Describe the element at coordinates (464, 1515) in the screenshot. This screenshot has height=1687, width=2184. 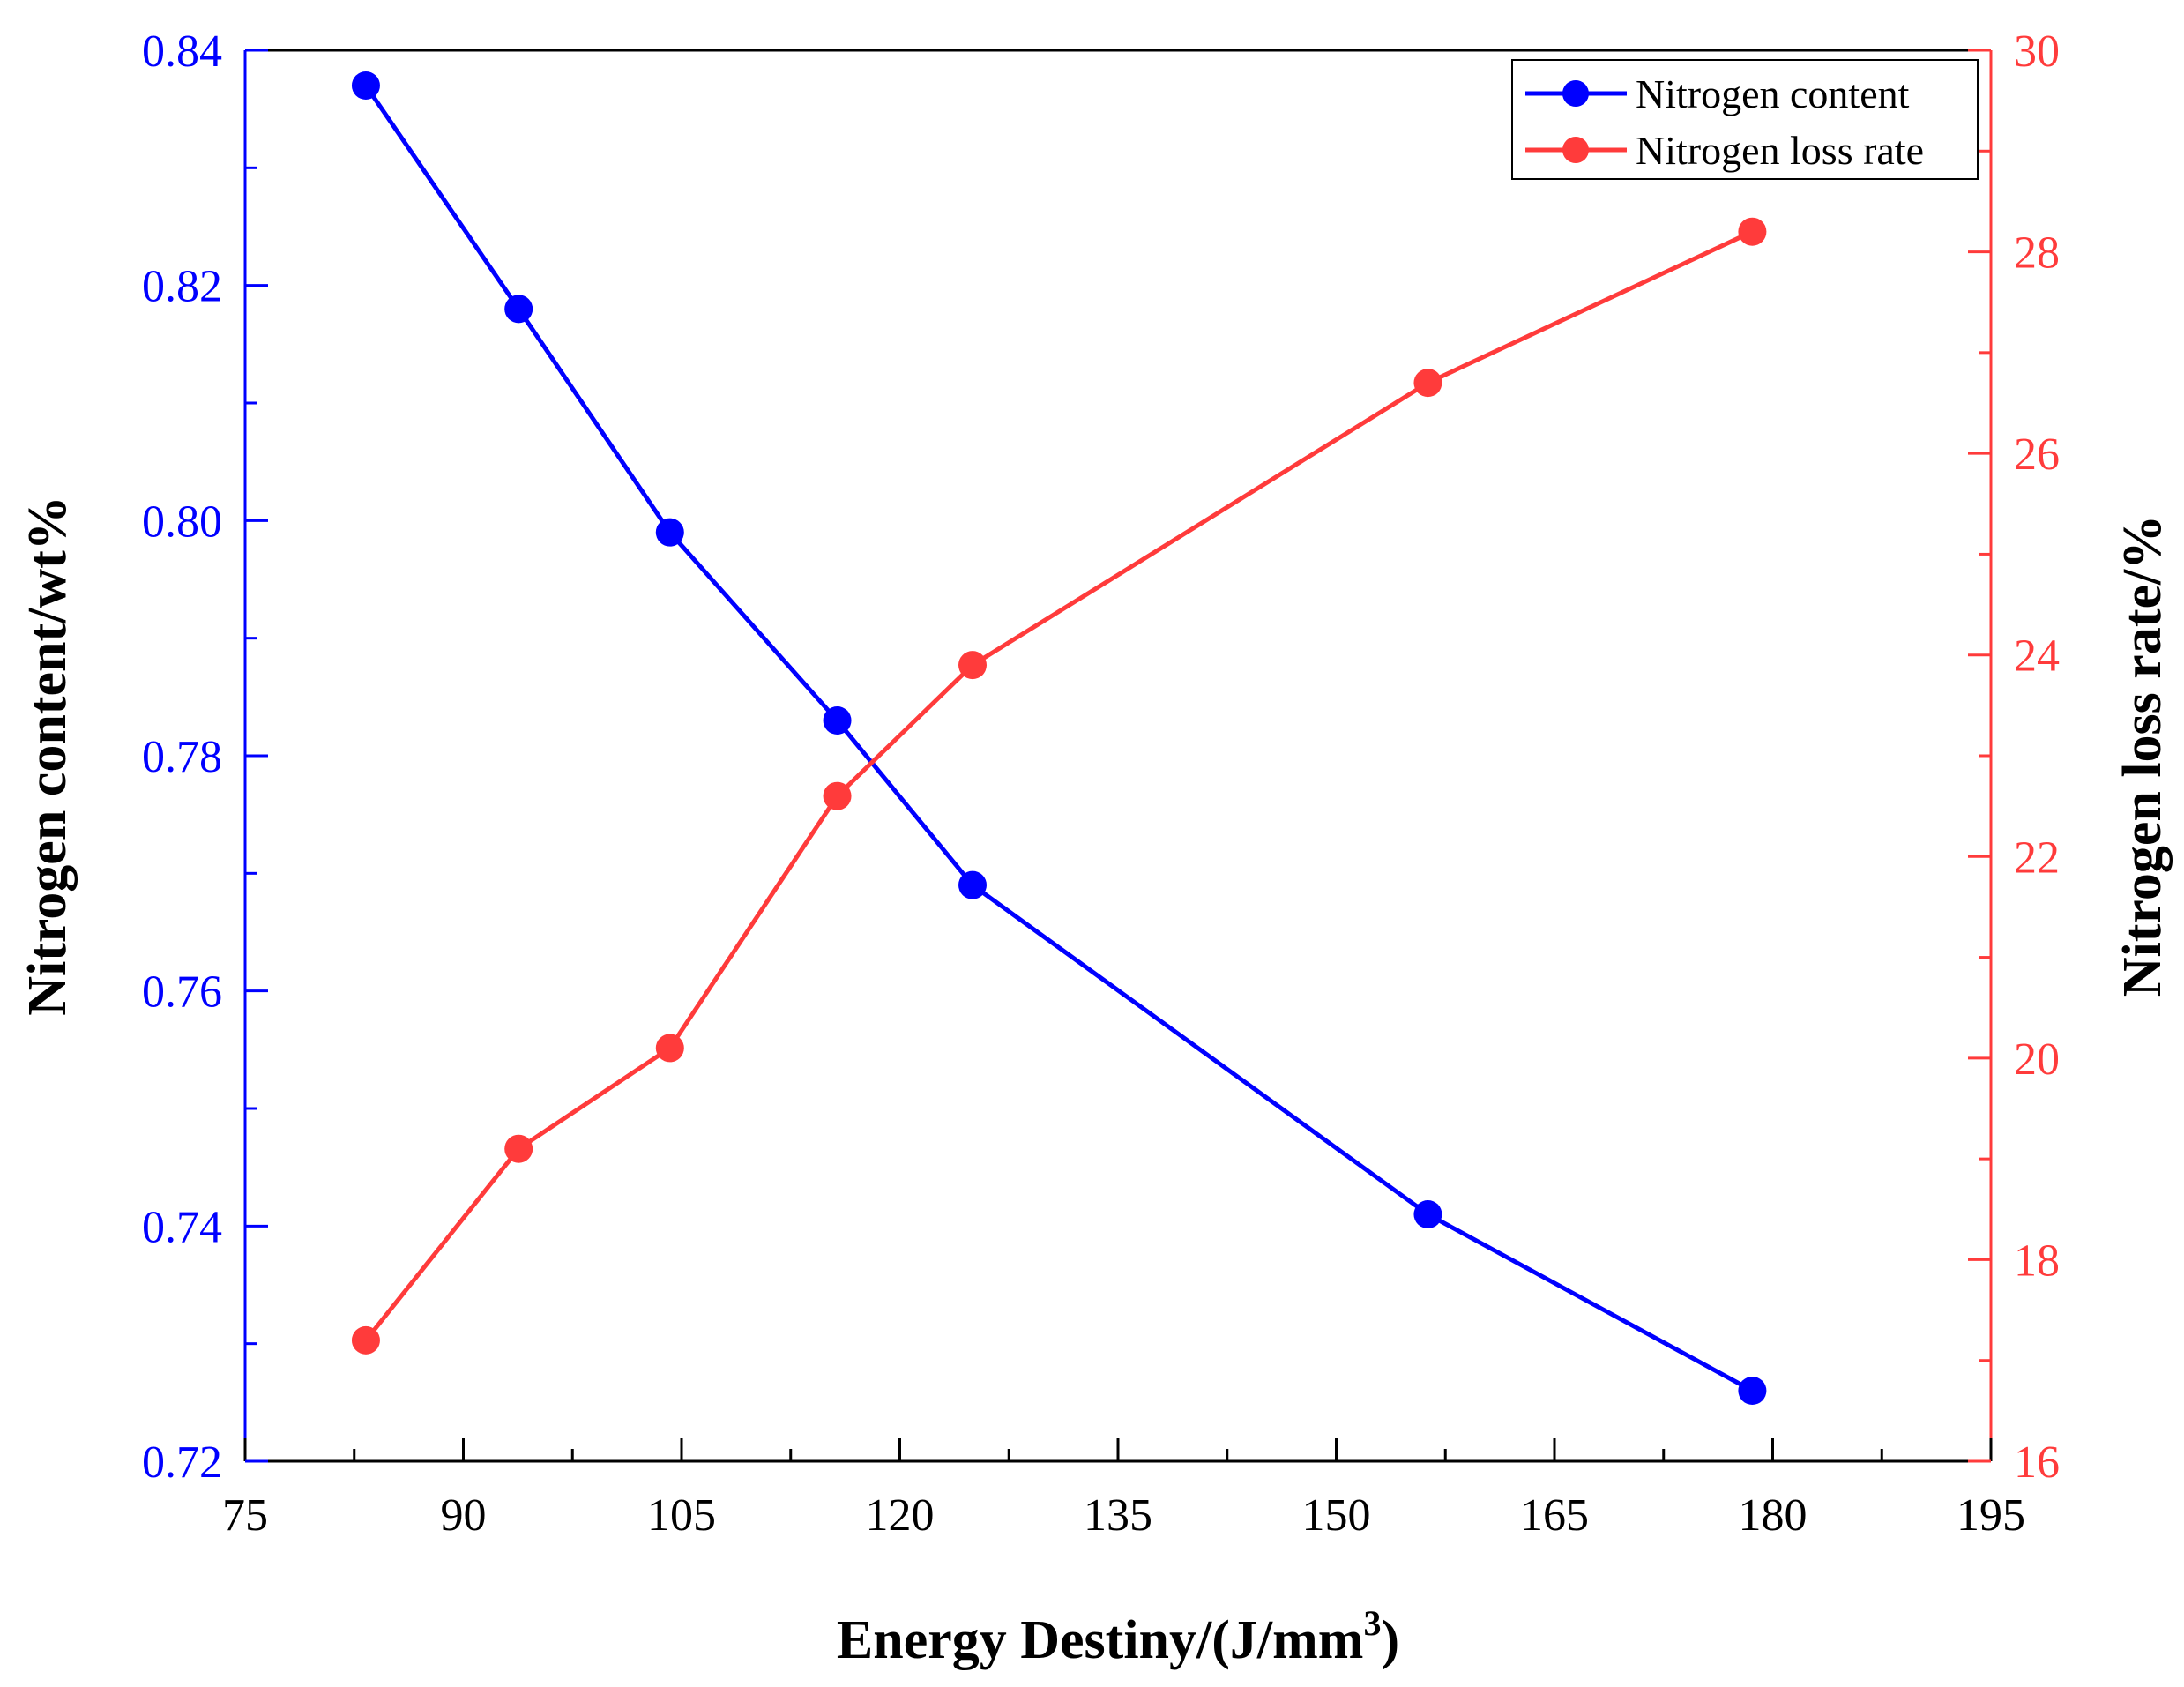
I see `x-tick-label: 90` at that location.